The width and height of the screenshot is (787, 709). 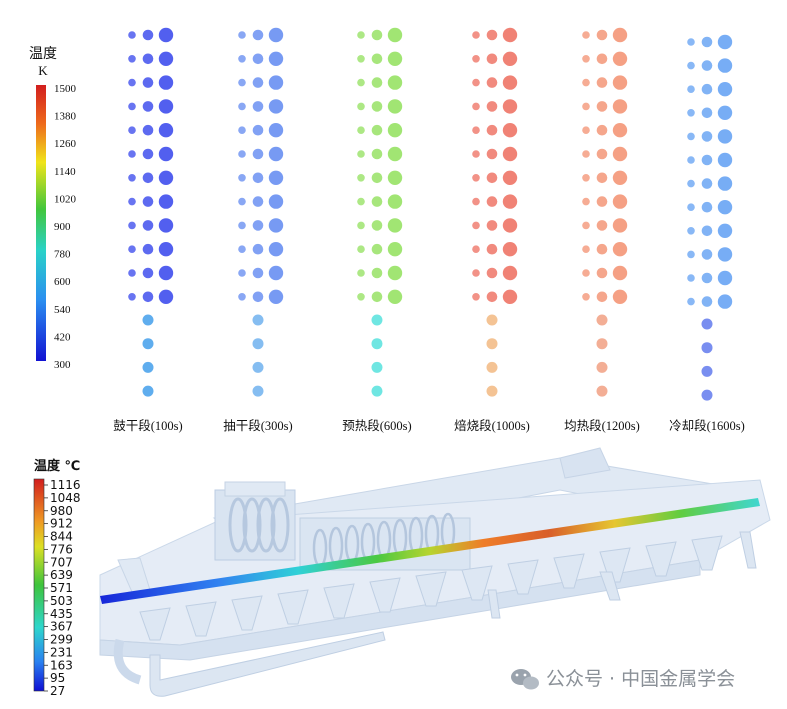 What do you see at coordinates (61, 562) in the screenshot?
I see `bottom-colorbar-tick-label: 707` at bounding box center [61, 562].